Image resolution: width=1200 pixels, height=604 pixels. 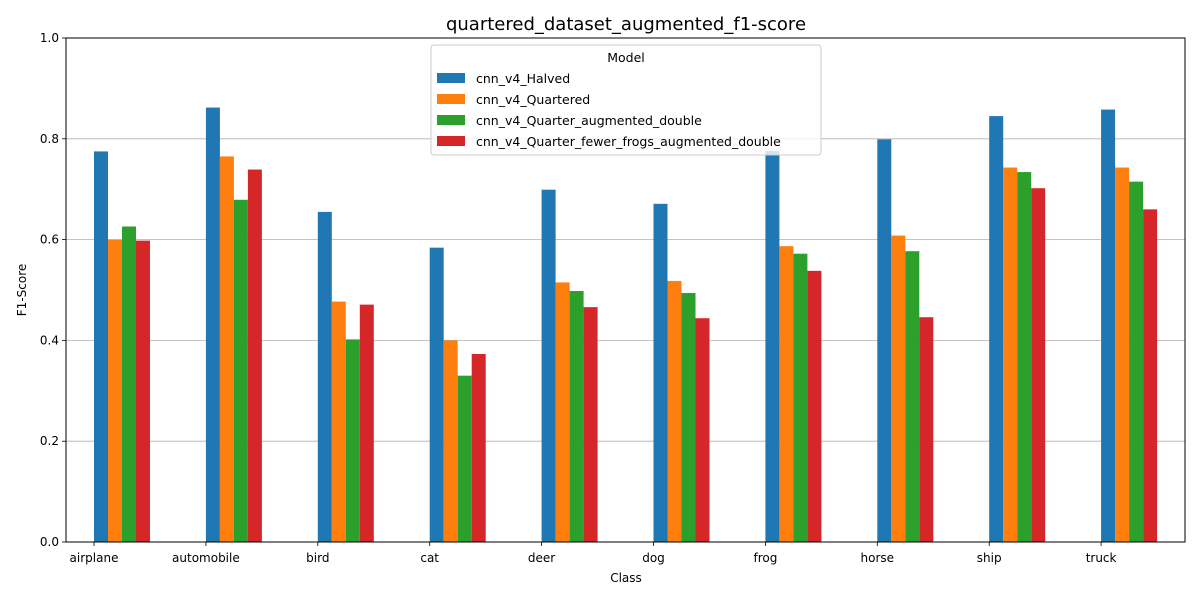 What do you see at coordinates (541, 558) in the screenshot?
I see `x-tick-label-deer: deer` at bounding box center [541, 558].